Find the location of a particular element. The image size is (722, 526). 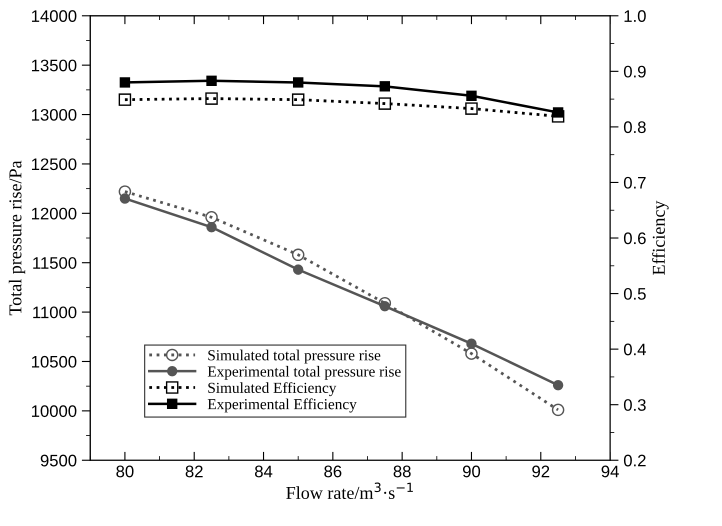

y-tick-label: 10500 is located at coordinates (54, 362).